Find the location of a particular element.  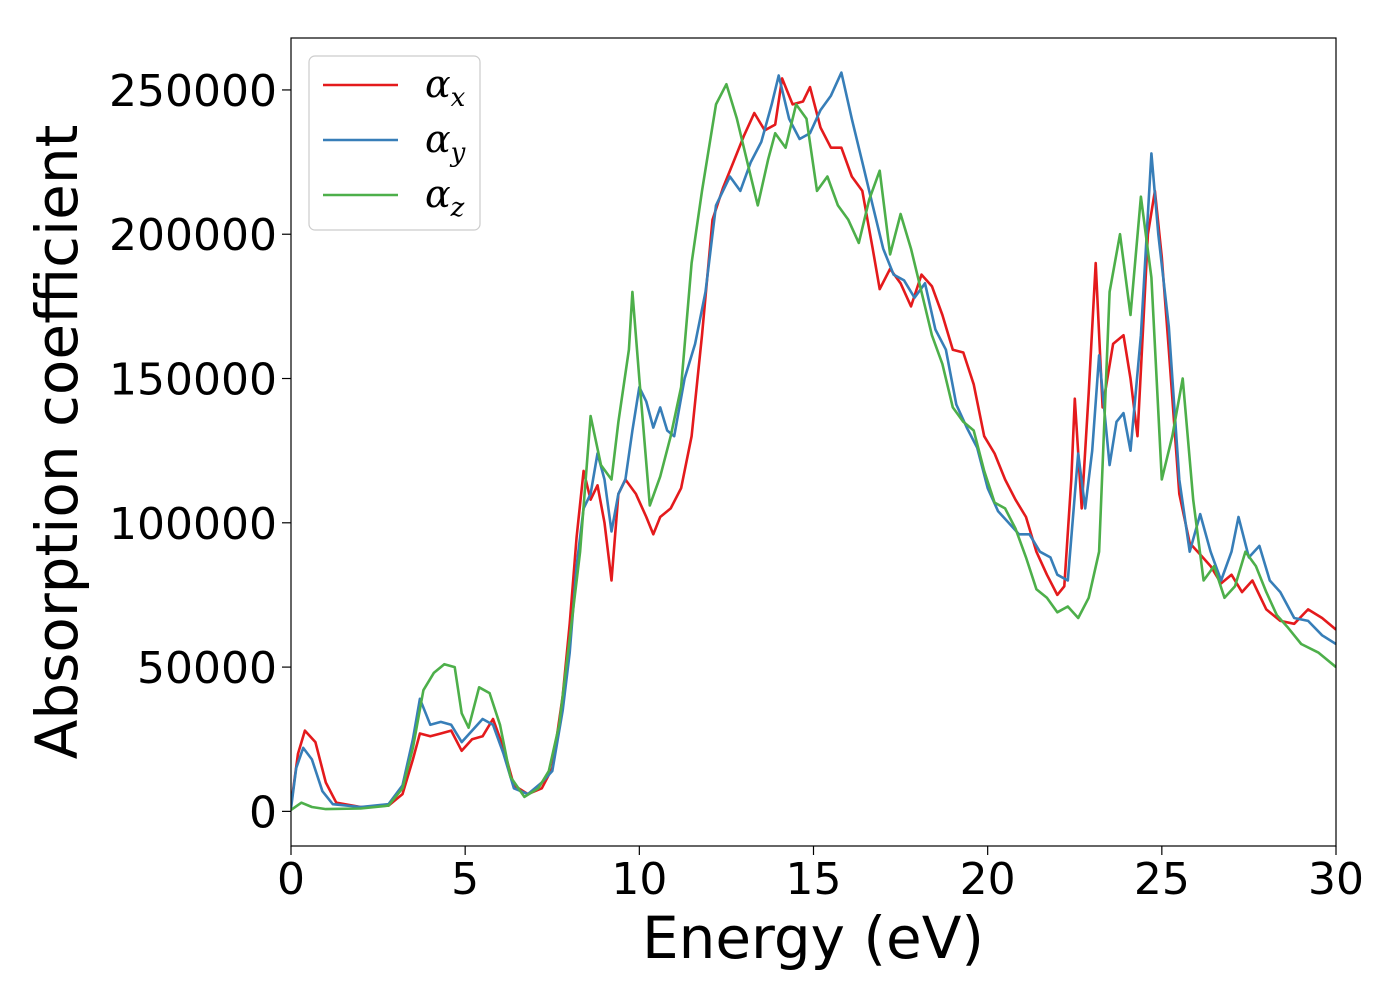

x-tick-label: 0 is located at coordinates (291, 879).